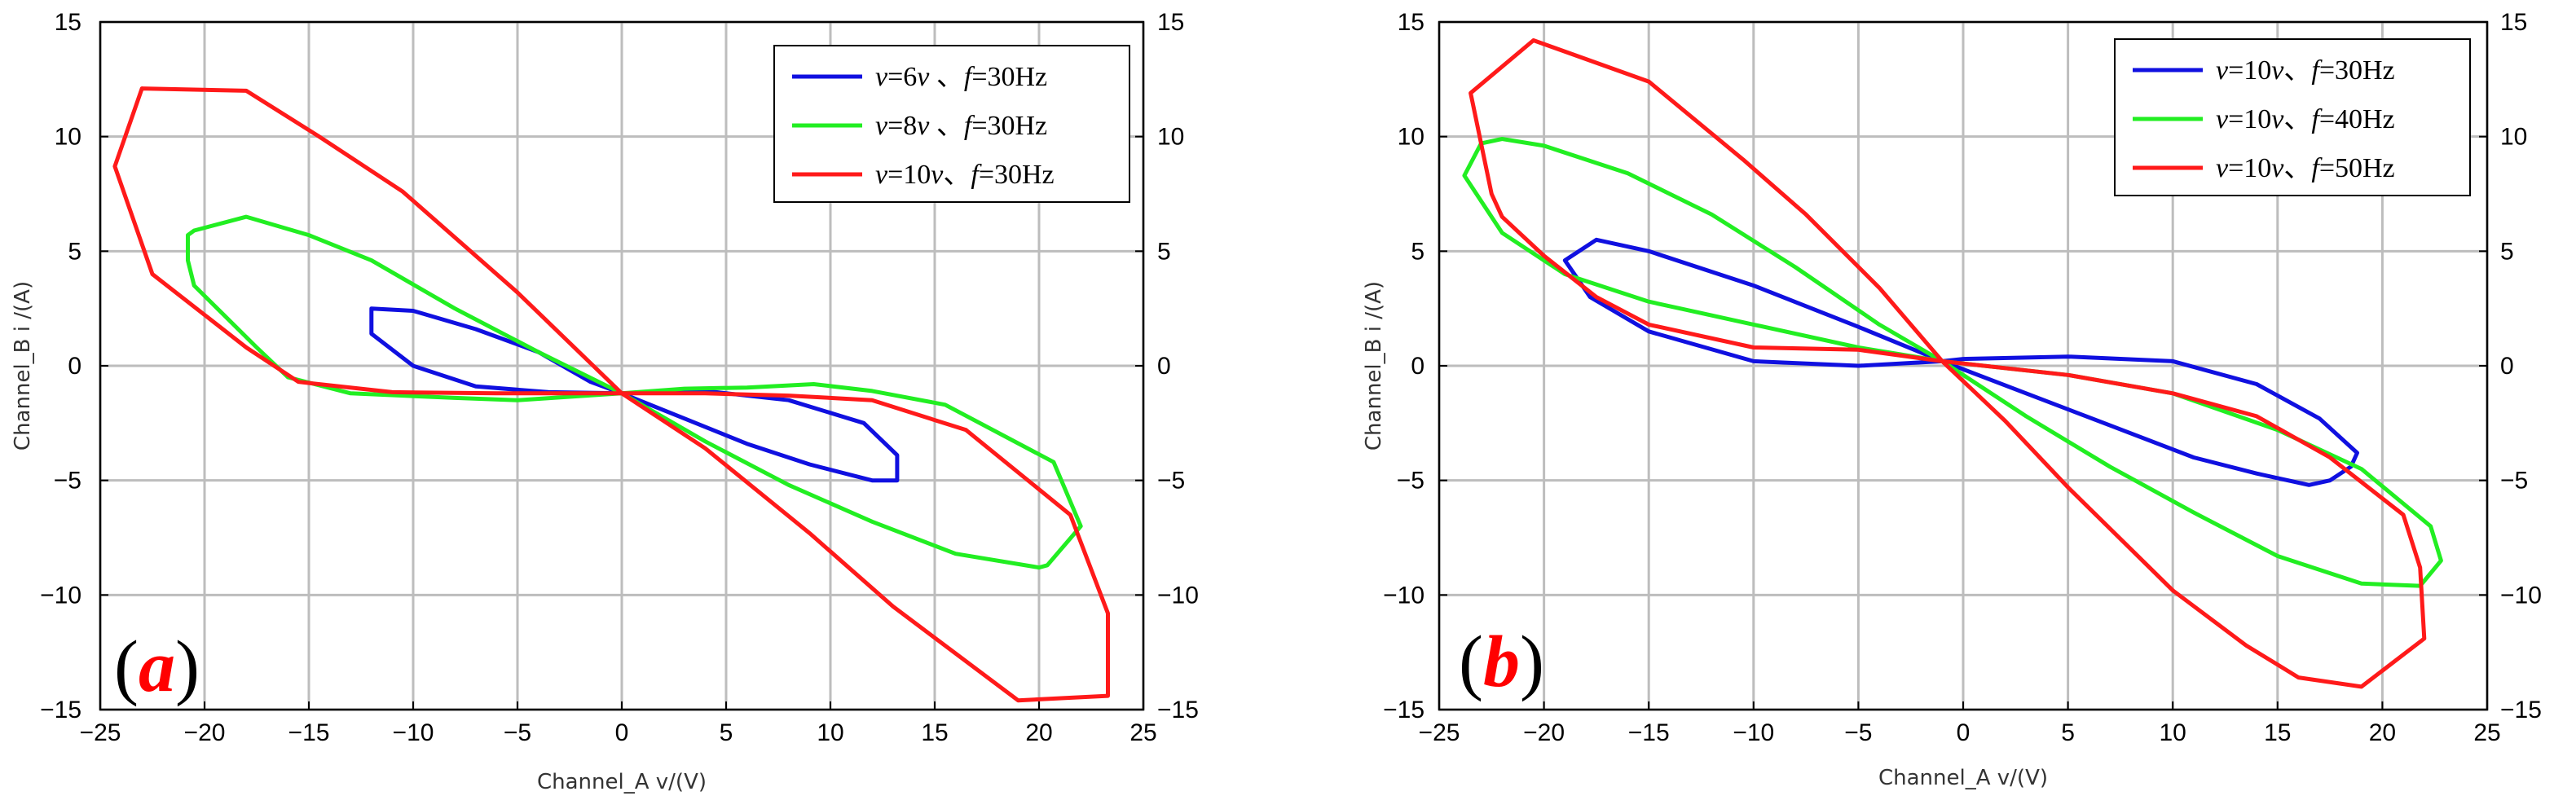 The image size is (2576, 809). Describe the element at coordinates (2357, 168) in the screenshot. I see `legend-text-part: =50Hz` at that location.